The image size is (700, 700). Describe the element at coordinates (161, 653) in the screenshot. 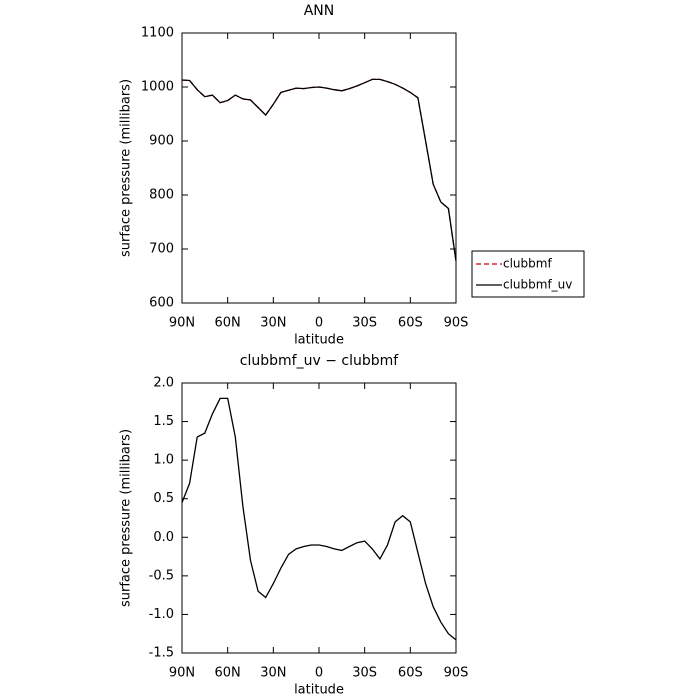

I see `y-tick-label: -1.5` at that location.